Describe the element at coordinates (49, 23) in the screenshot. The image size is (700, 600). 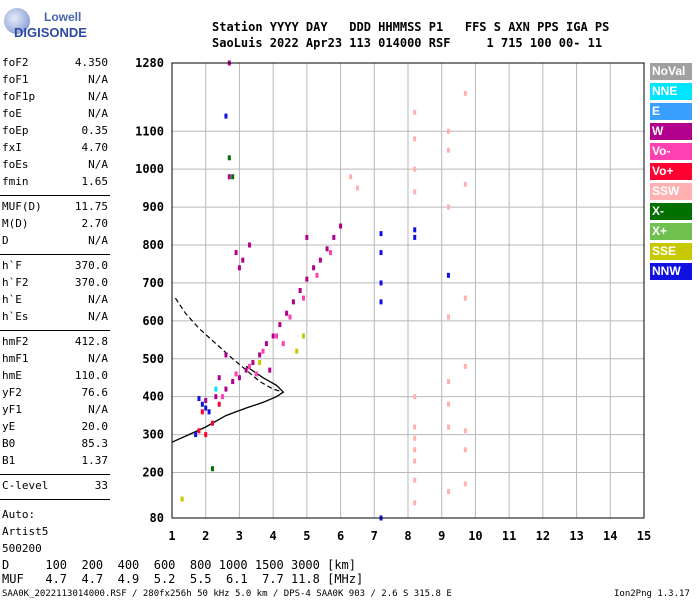
I see `logo: Lowell DIGISONDE` at that location.